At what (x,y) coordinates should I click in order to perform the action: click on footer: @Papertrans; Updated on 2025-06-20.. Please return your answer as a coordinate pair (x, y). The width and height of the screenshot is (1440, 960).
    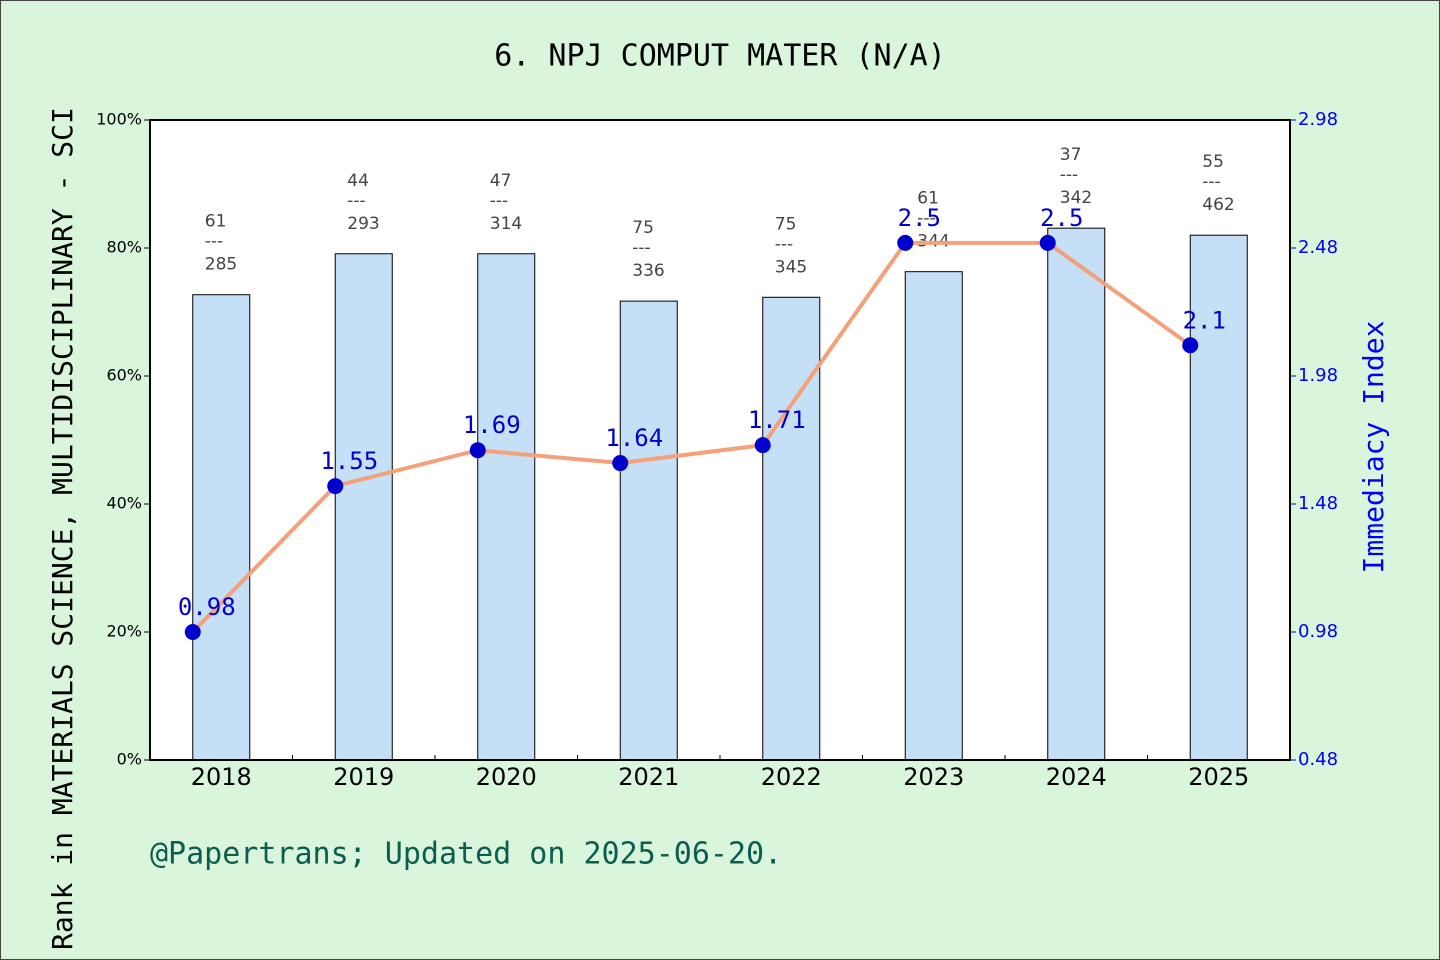
    Looking at the image, I should click on (466, 854).